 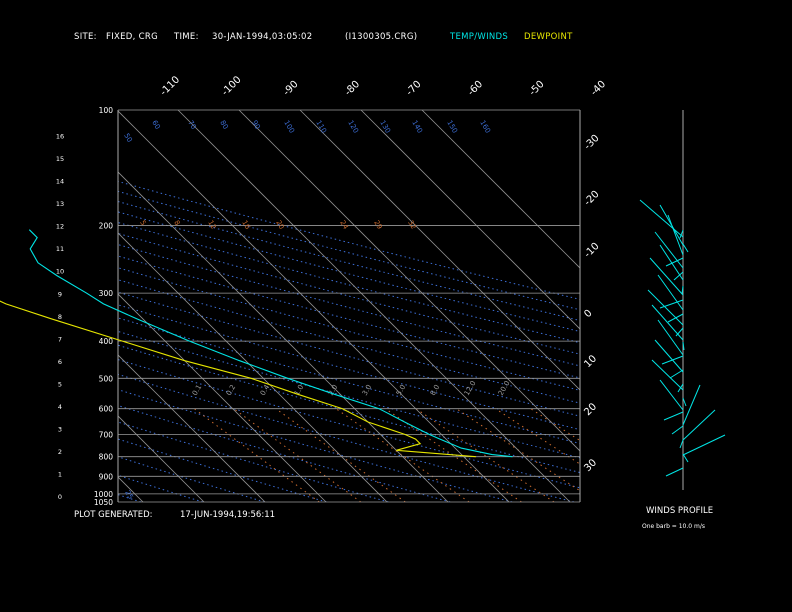 I want to click on theta-label: 60, so click(x=155, y=125).